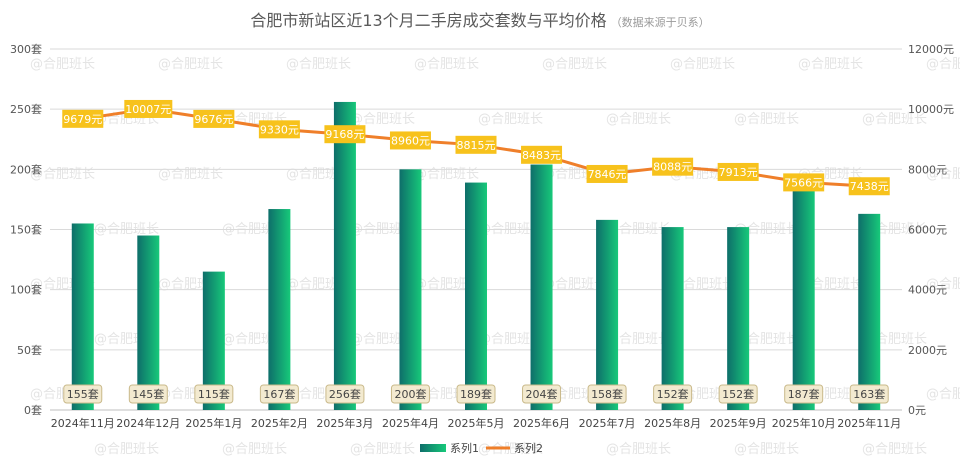  I want to click on line-data-label: 9679元, so click(83, 118).